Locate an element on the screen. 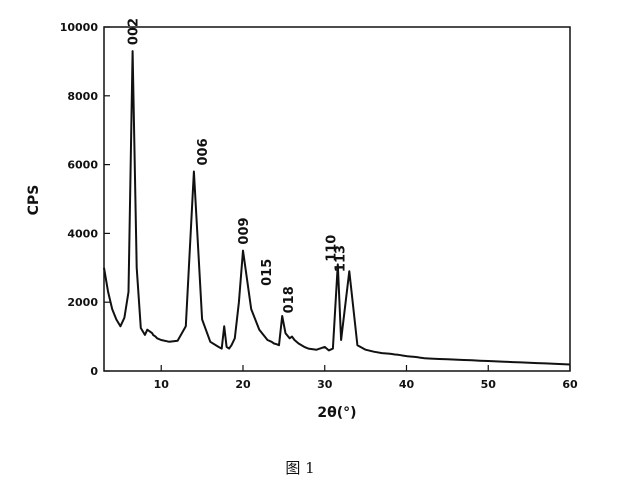 Image resolution: width=618 pixels, height=484 pixels. y-tick-label: 4000 is located at coordinates (82, 233).